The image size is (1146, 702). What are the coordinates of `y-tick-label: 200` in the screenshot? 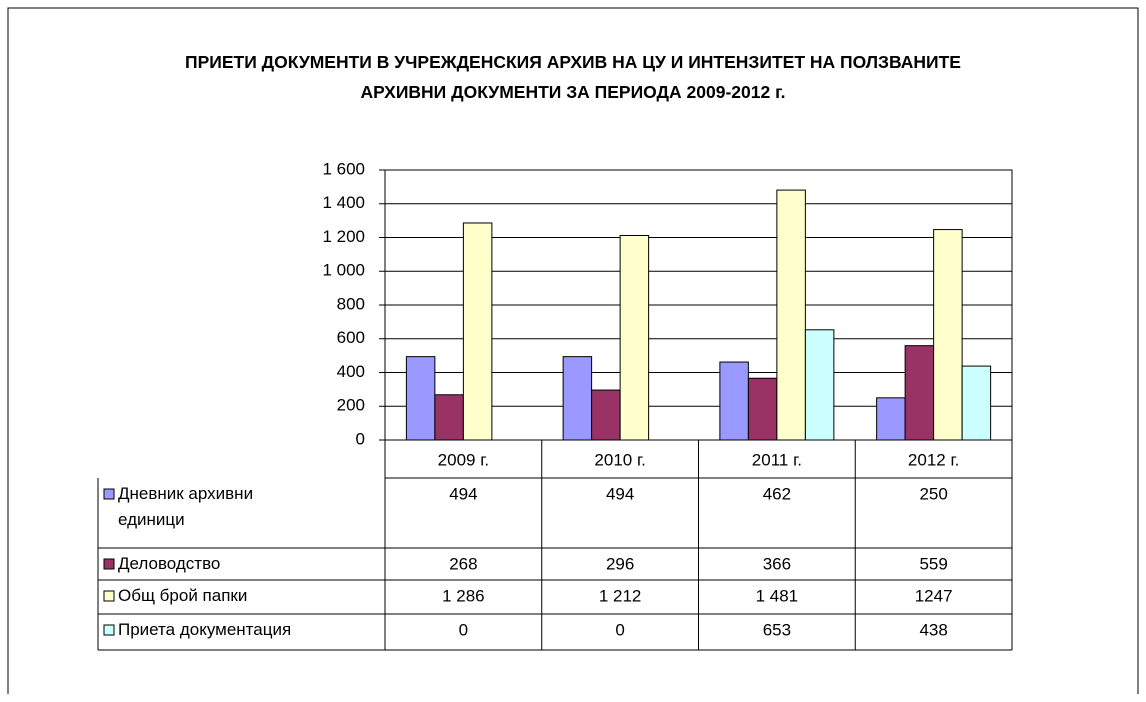 It's located at (351, 405).